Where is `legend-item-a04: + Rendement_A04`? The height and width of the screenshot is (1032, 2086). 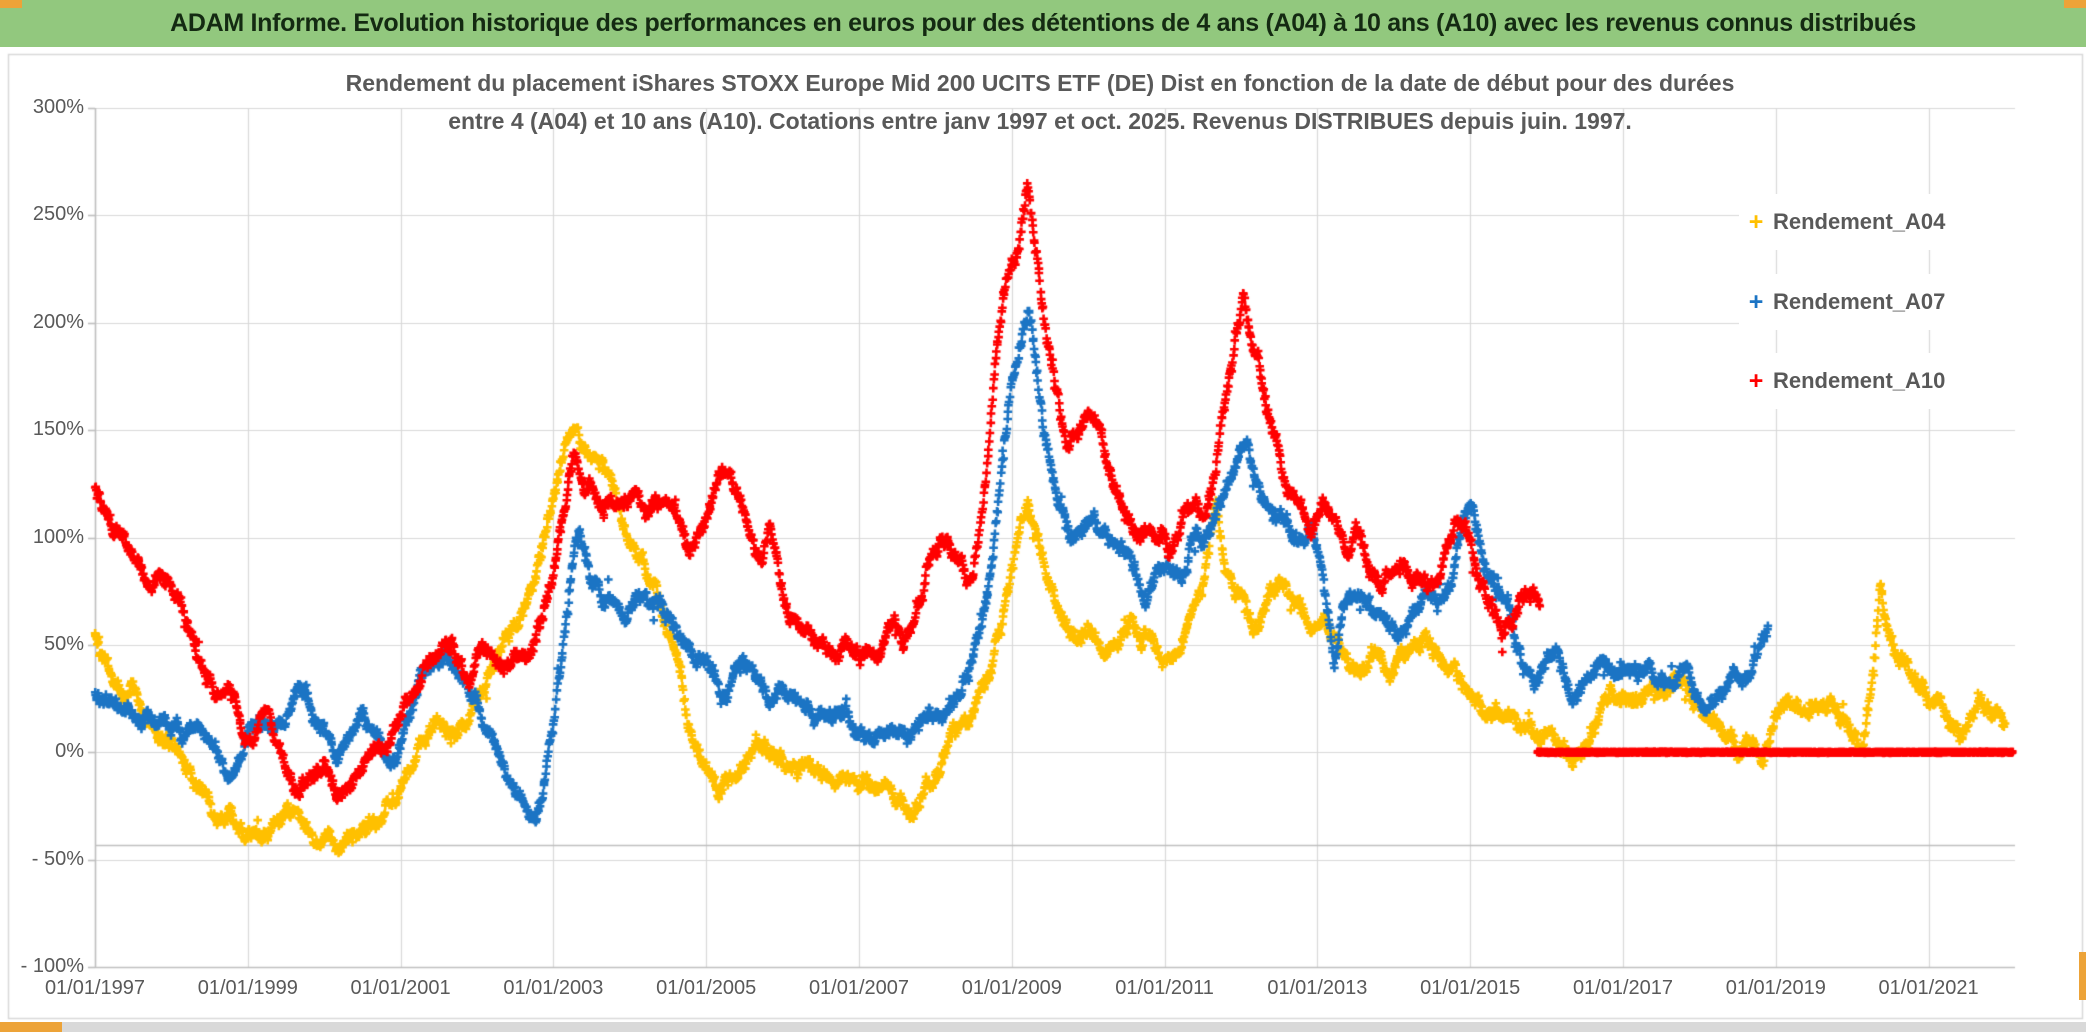
legend-item-a04: + Rendement_A04 is located at coordinates (1904, 222).